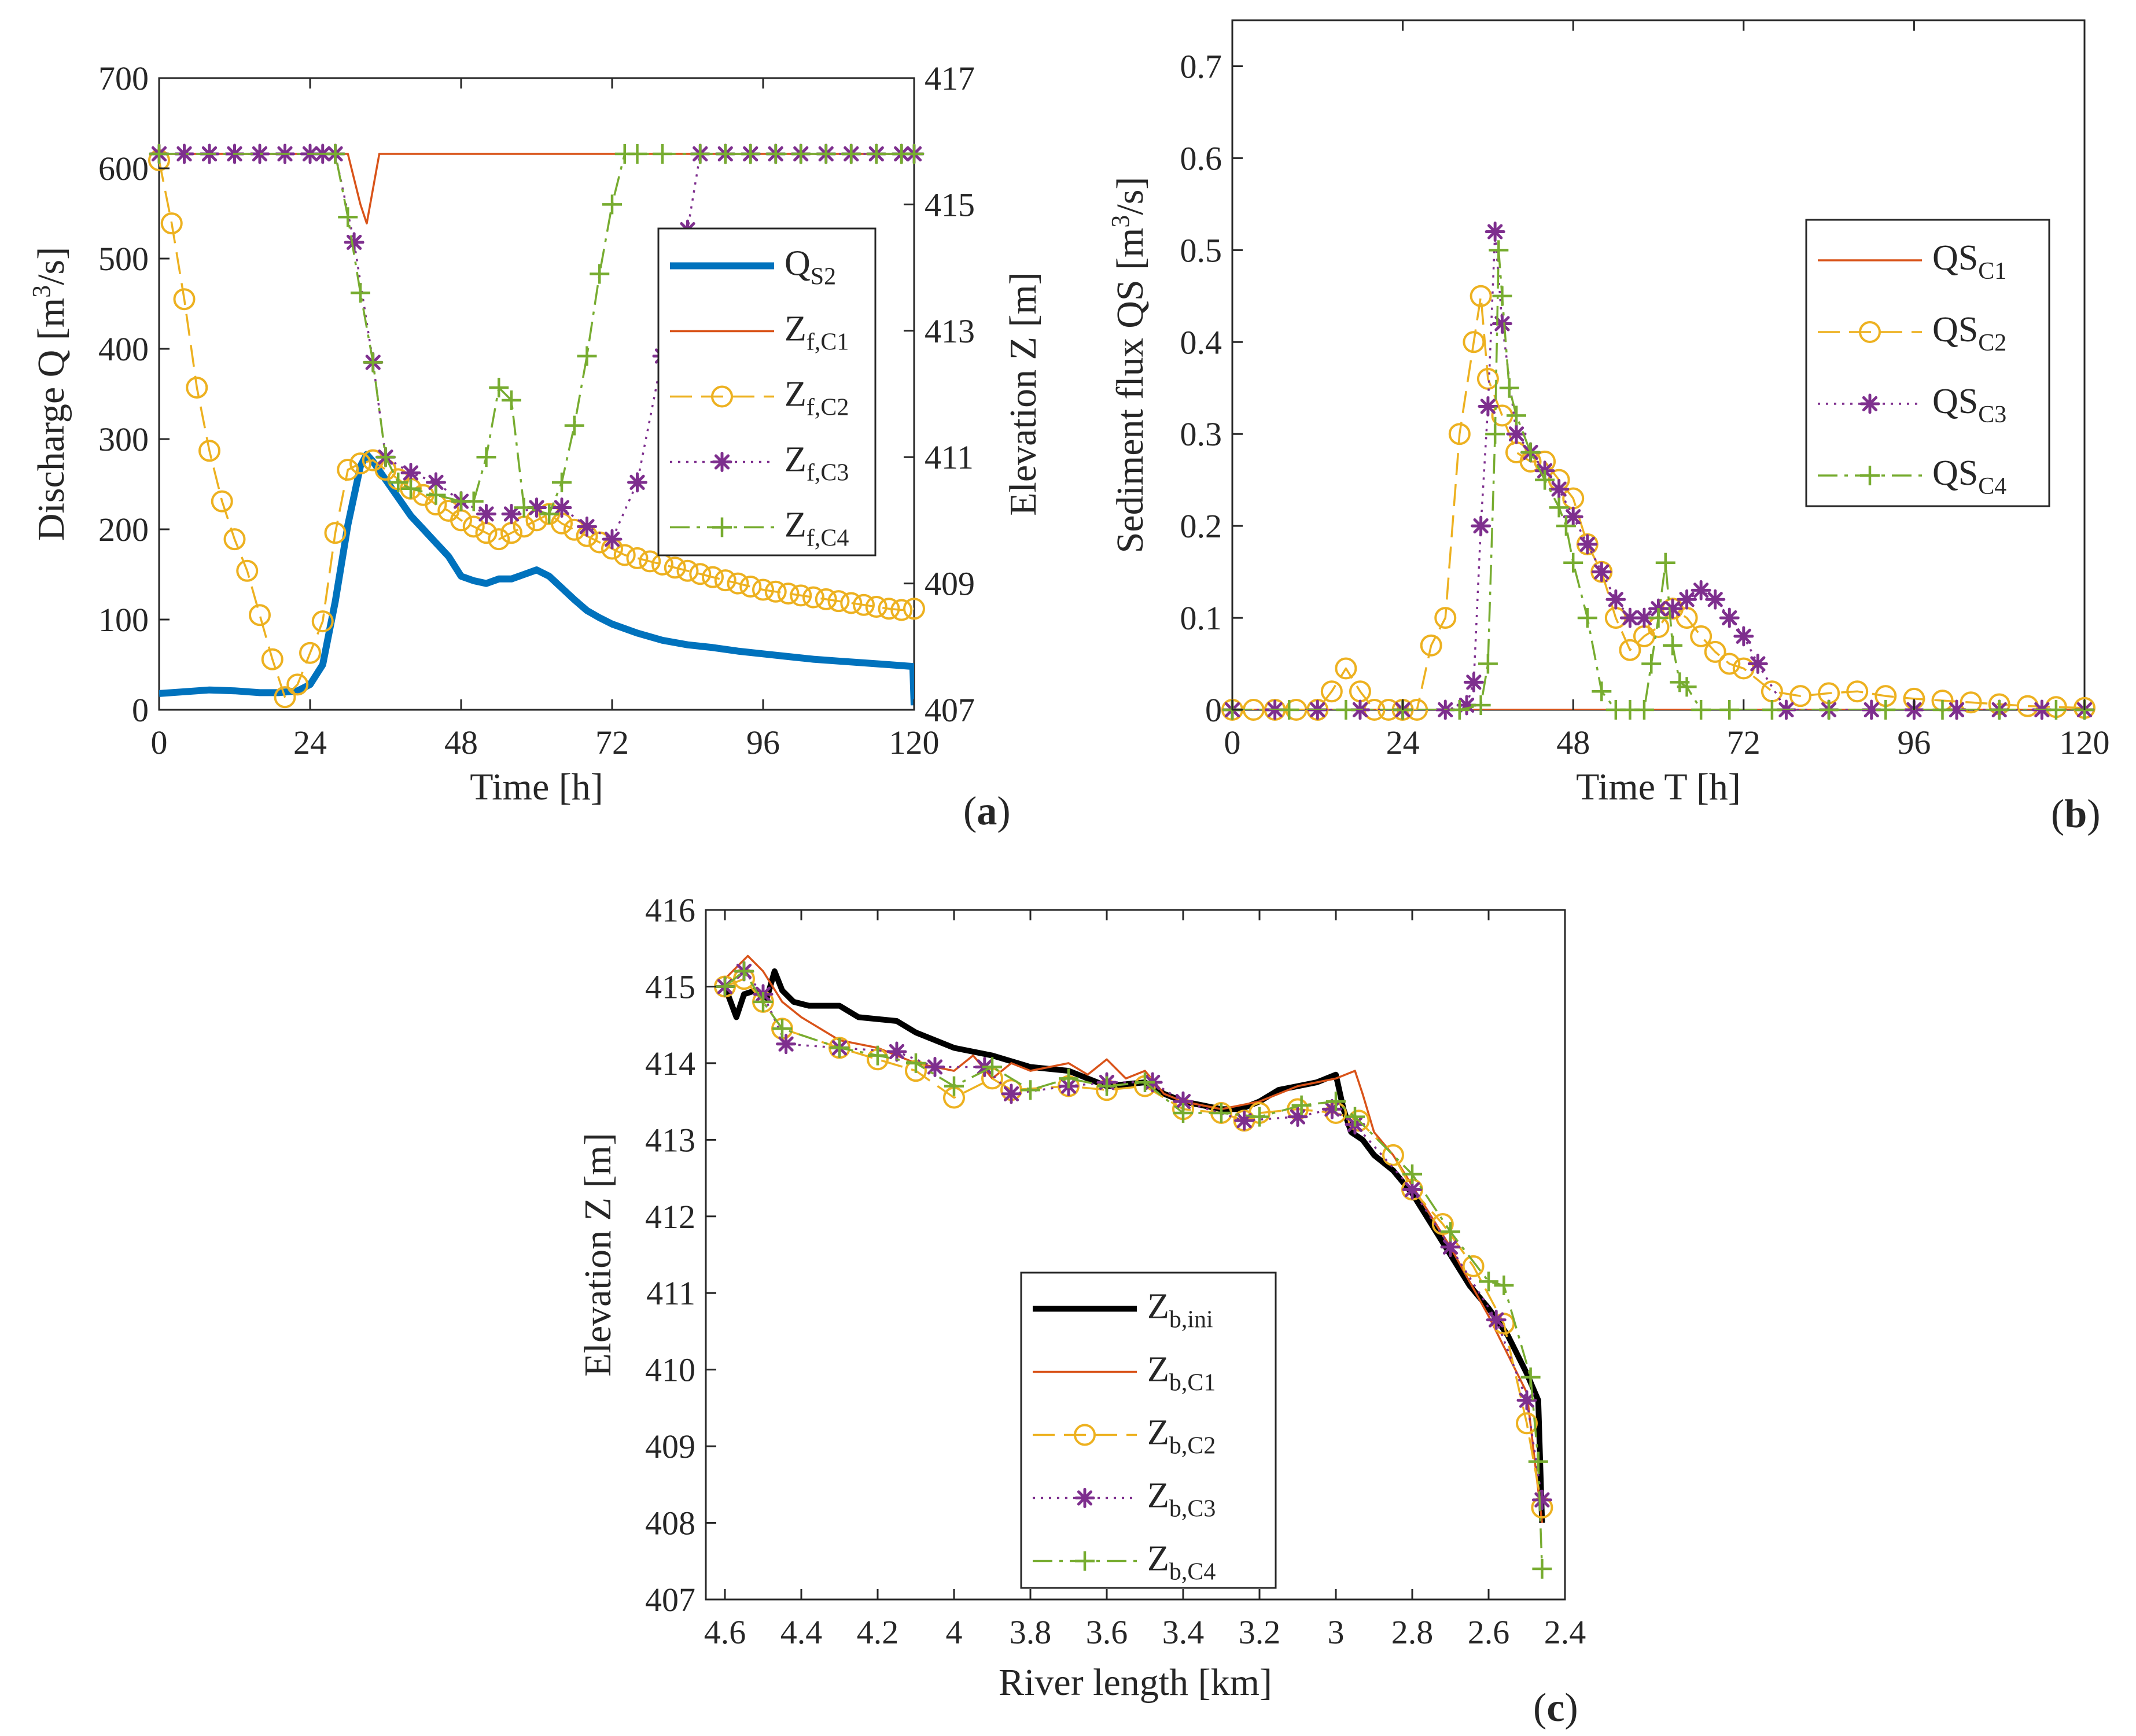 The width and height of the screenshot is (2136, 1736). I want to click on chart-c-point-c2, so click(1393, 1155).